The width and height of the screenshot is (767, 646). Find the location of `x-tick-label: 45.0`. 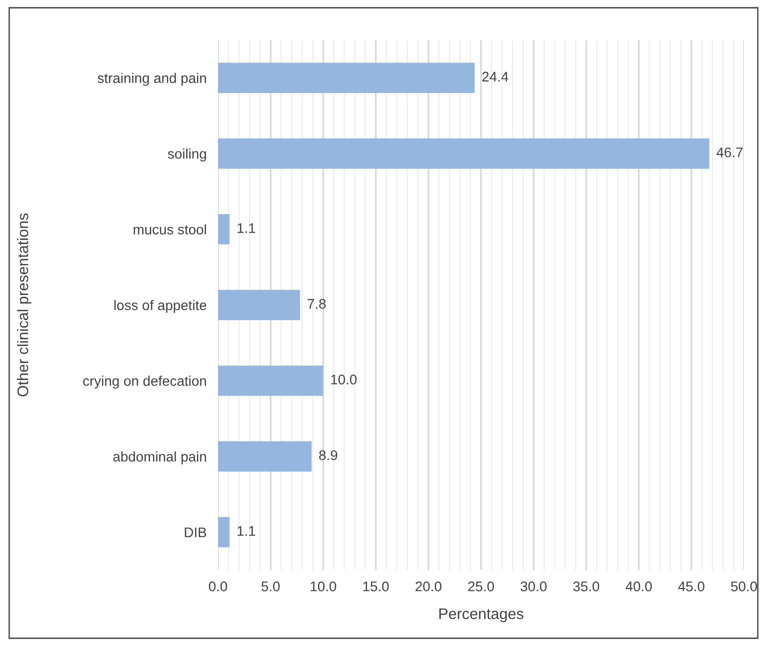

x-tick-label: 45.0 is located at coordinates (691, 586).